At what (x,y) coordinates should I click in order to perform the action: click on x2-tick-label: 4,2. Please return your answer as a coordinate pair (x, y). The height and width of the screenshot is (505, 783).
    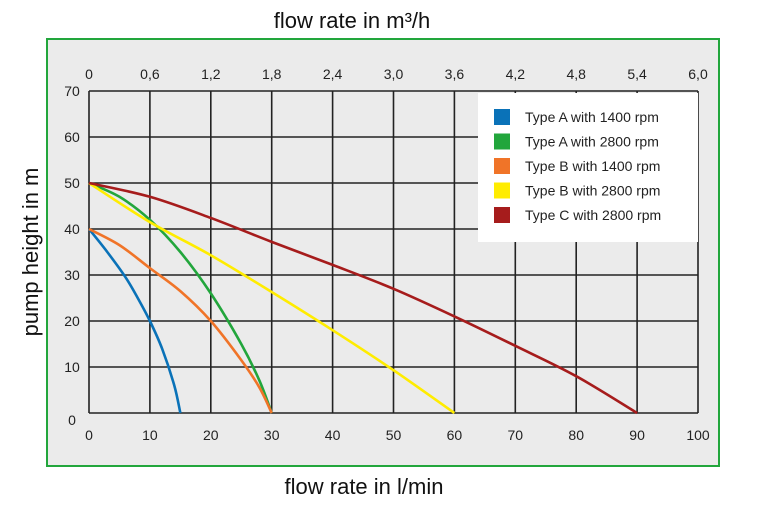
    Looking at the image, I should click on (516, 74).